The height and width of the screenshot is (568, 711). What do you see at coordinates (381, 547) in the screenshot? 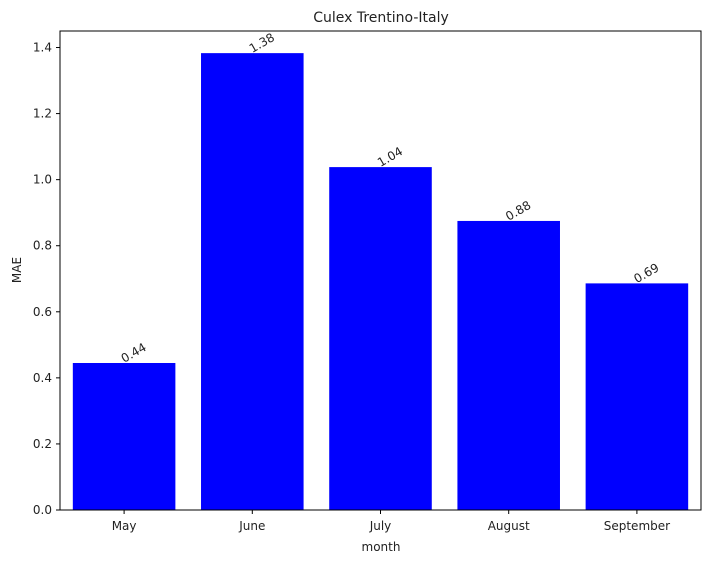
I see `x-axis-label: month` at bounding box center [381, 547].